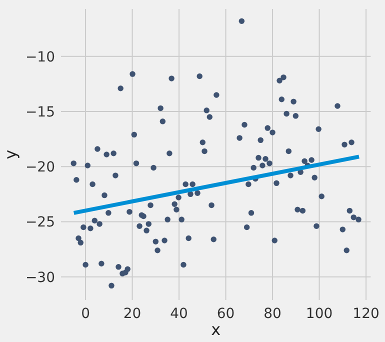 This screenshot has width=385, height=342. What do you see at coordinates (40, 57) in the screenshot?
I see `y-tick-label: −10` at bounding box center [40, 57].